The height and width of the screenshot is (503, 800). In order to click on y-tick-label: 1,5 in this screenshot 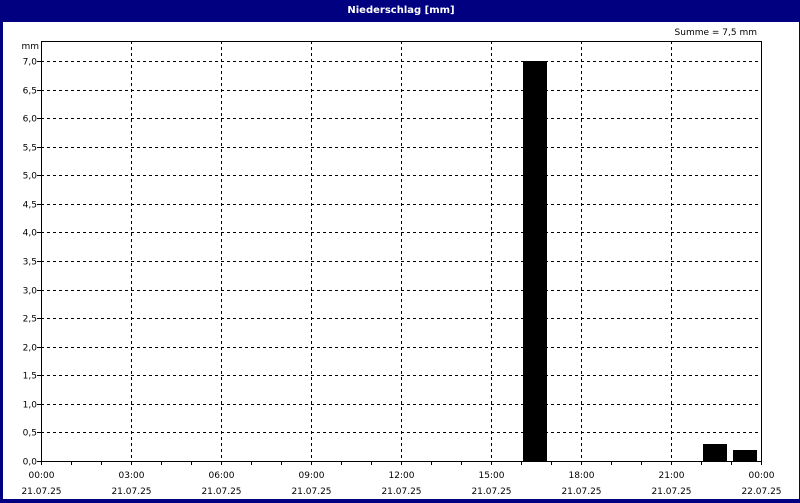, I will do `click(30, 377)`.